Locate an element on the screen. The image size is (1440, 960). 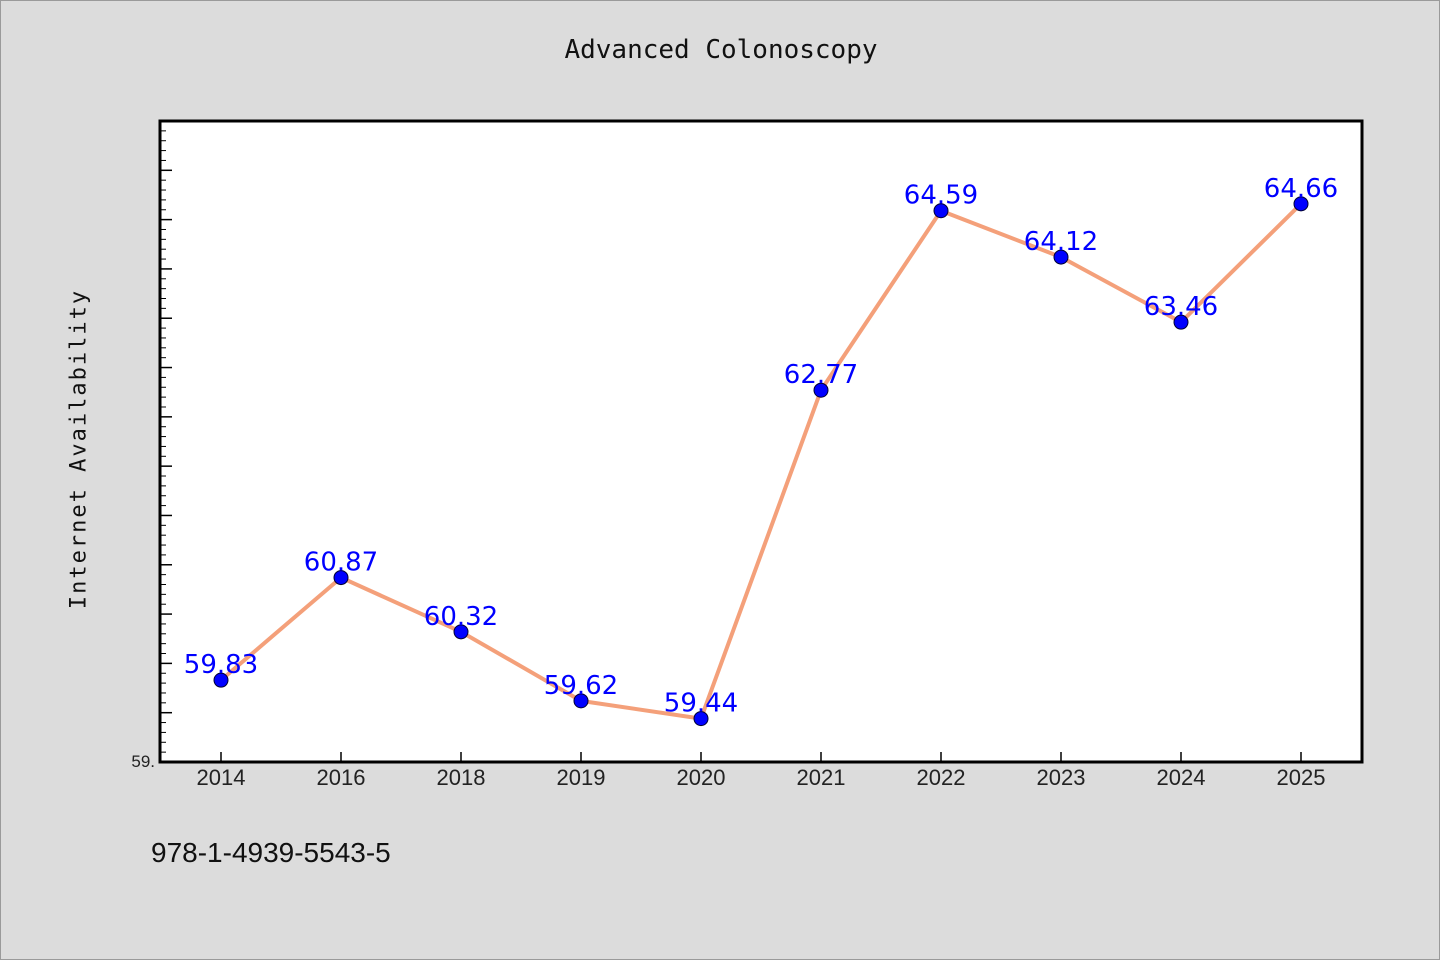
data-label: 59.62 is located at coordinates (581, 686).